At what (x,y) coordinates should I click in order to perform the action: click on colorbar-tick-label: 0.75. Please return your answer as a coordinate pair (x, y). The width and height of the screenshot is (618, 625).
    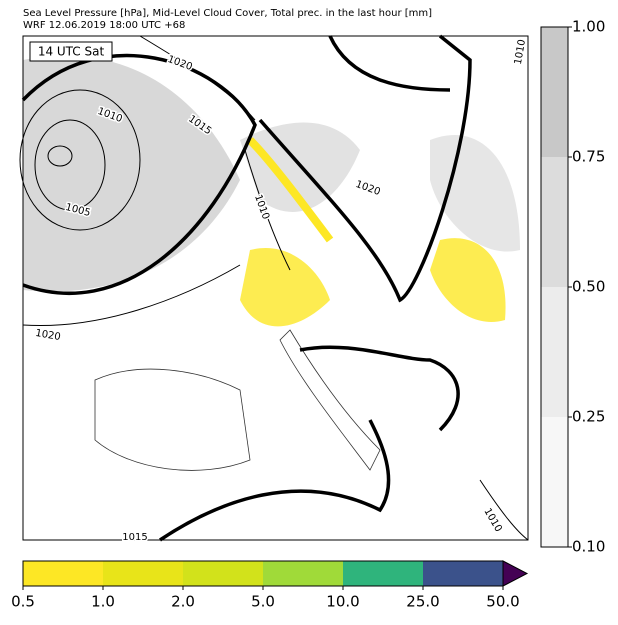
    Looking at the image, I should click on (588, 157).